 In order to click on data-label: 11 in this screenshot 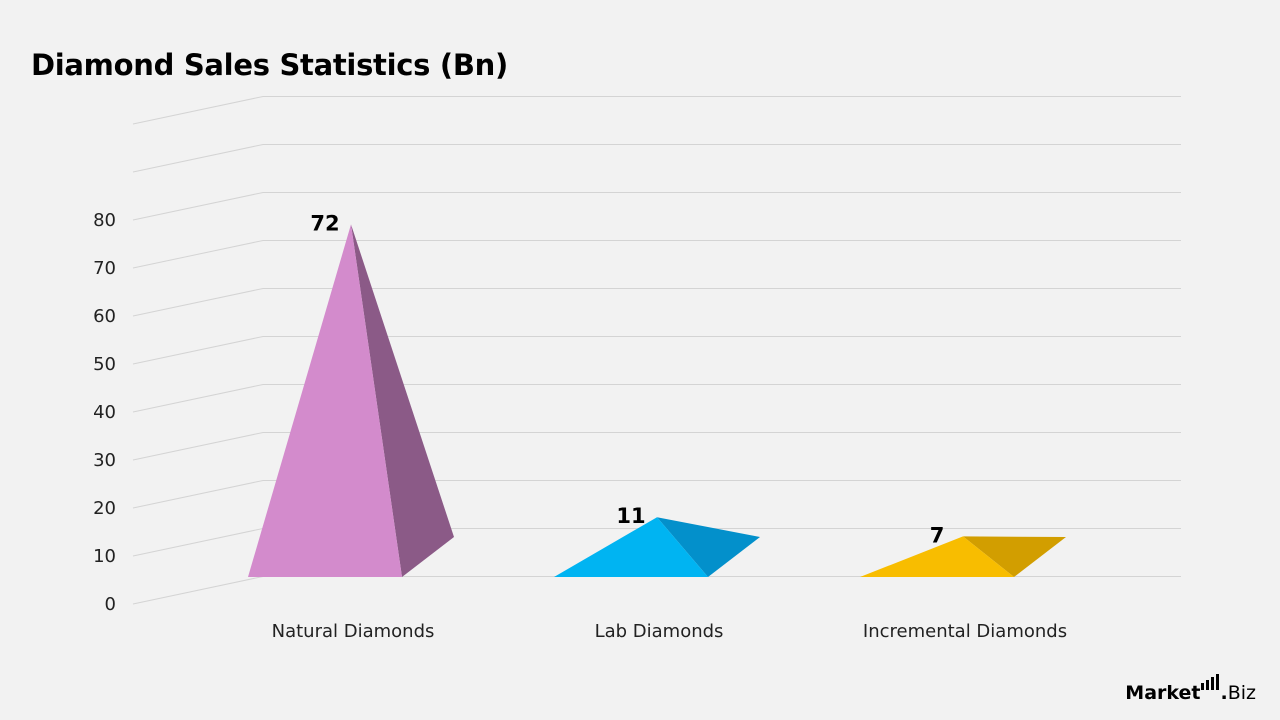, I will do `click(630, 516)`.